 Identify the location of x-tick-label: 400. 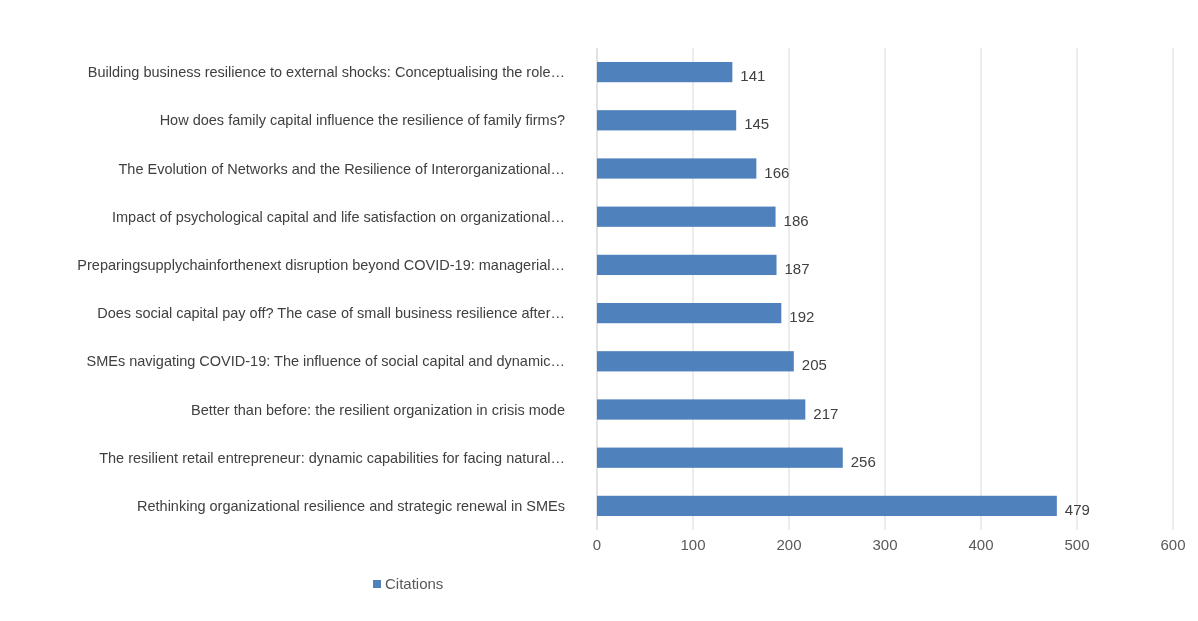
(981, 544).